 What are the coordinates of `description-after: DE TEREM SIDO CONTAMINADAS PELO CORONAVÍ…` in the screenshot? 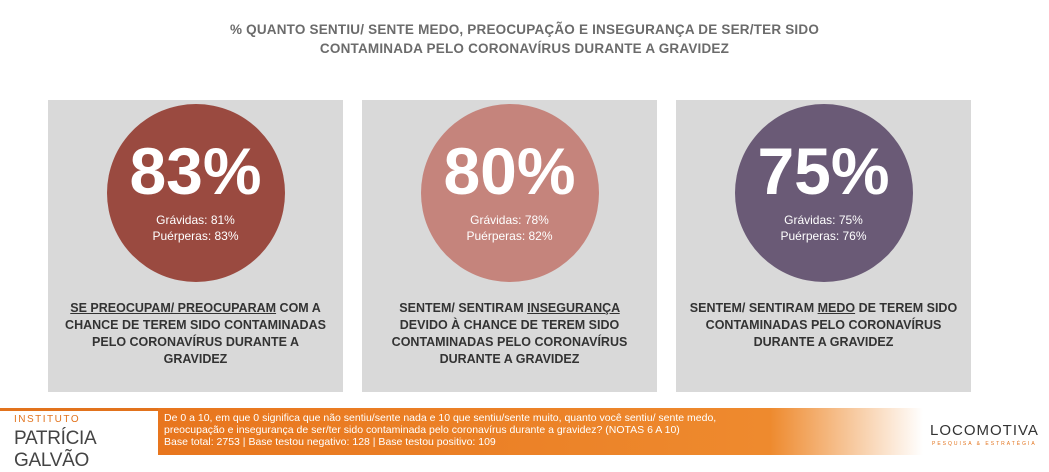 It's located at (831, 325).